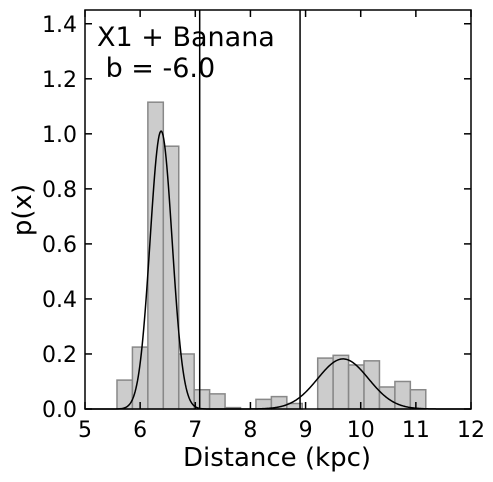  What do you see at coordinates (59, 190) in the screenshot?
I see `y-tick-label-4: 0.8` at bounding box center [59, 190].